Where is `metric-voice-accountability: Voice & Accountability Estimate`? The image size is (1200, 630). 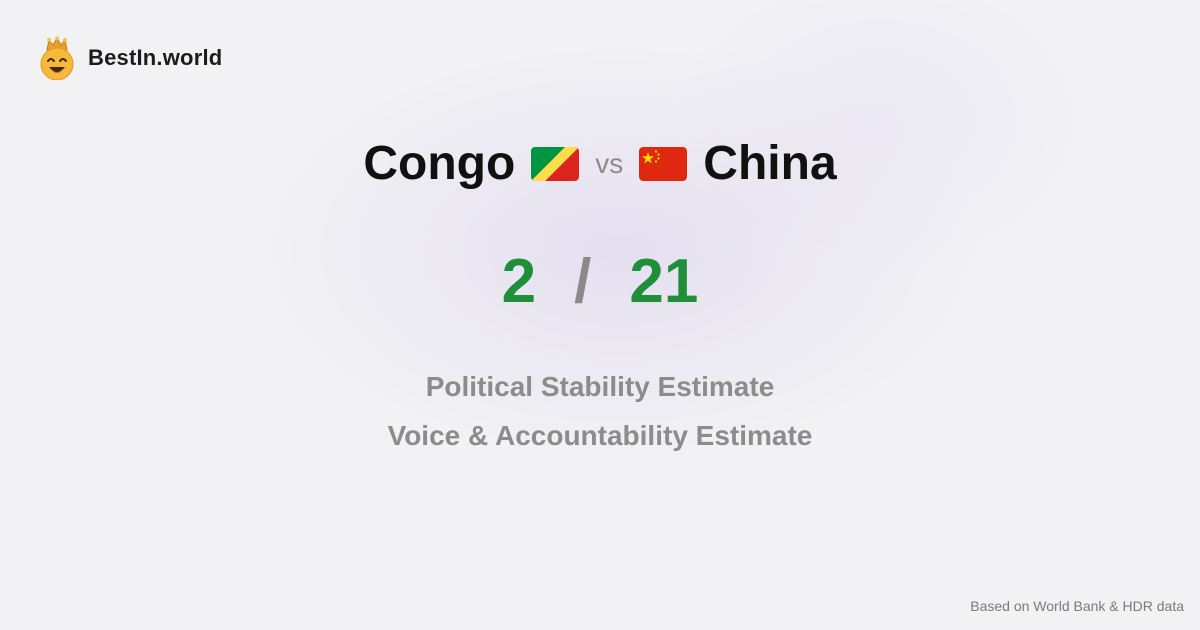
metric-voice-accountability: Voice & Accountability Estimate is located at coordinates (600, 435).